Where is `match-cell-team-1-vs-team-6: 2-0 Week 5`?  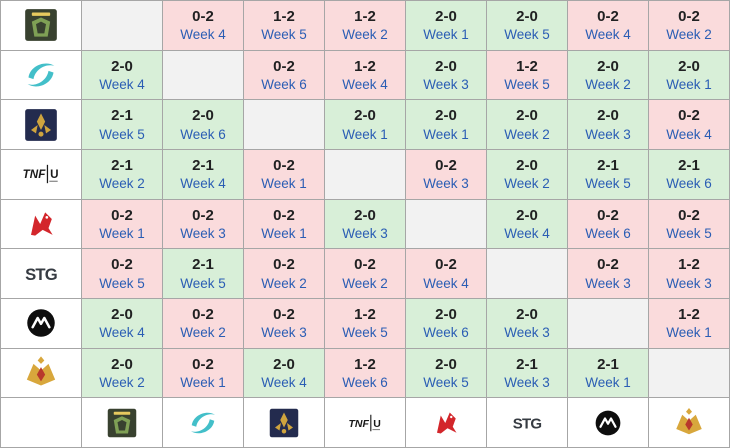
match-cell-team-1-vs-team-6: 2-0 Week 5 is located at coordinates (527, 26).